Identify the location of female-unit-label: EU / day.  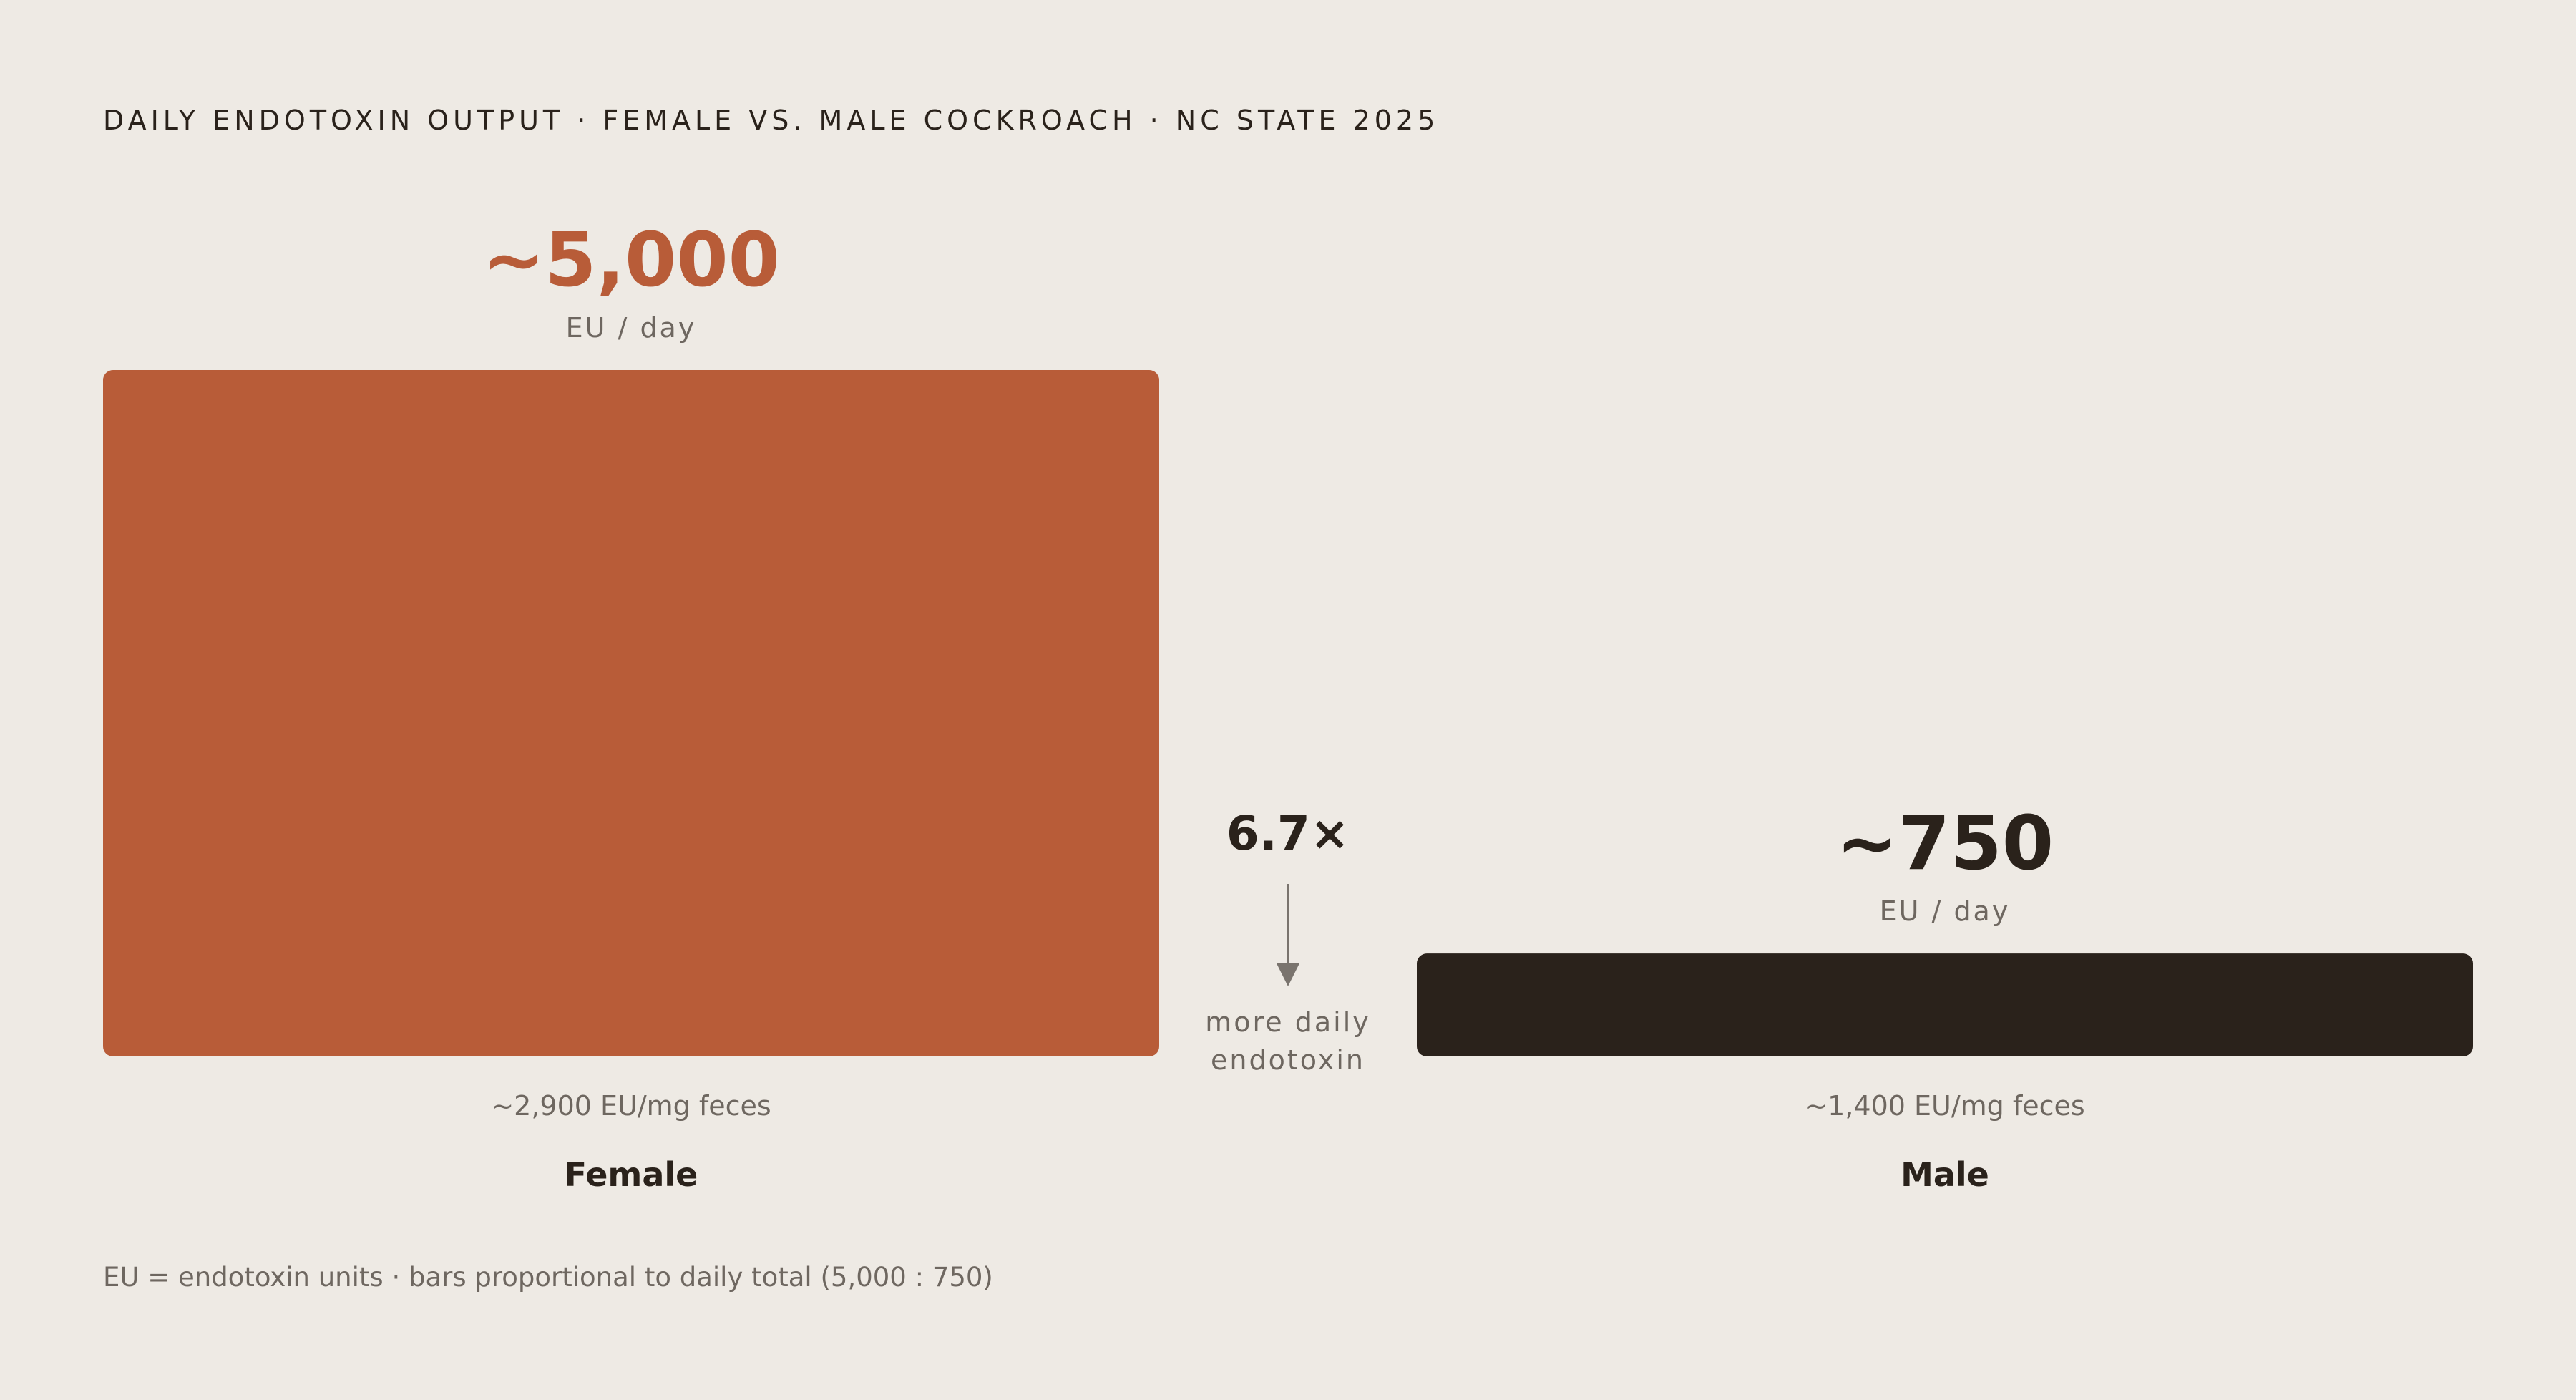
(631, 328).